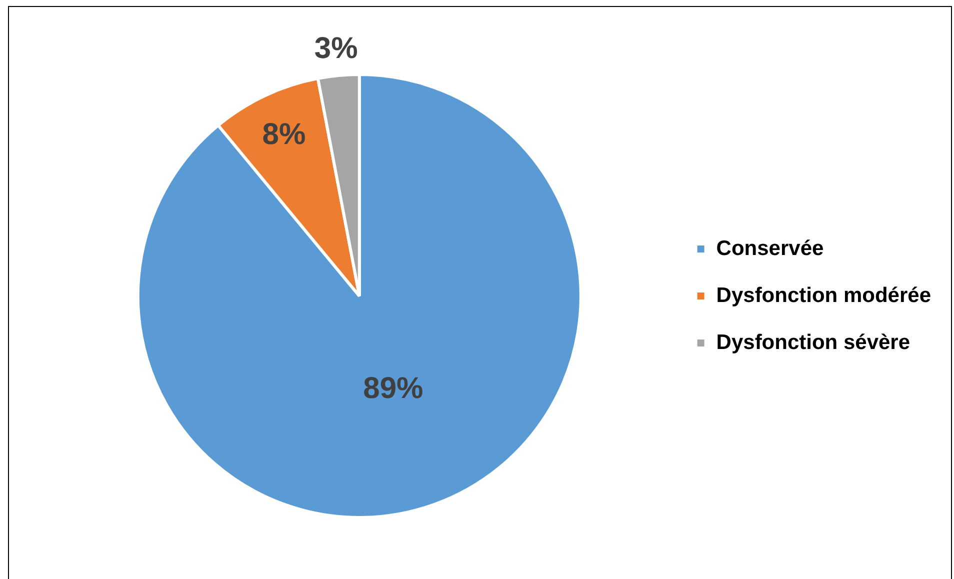 The image size is (954, 579). I want to click on legend-label: Dysfonction modérée, so click(824, 295).